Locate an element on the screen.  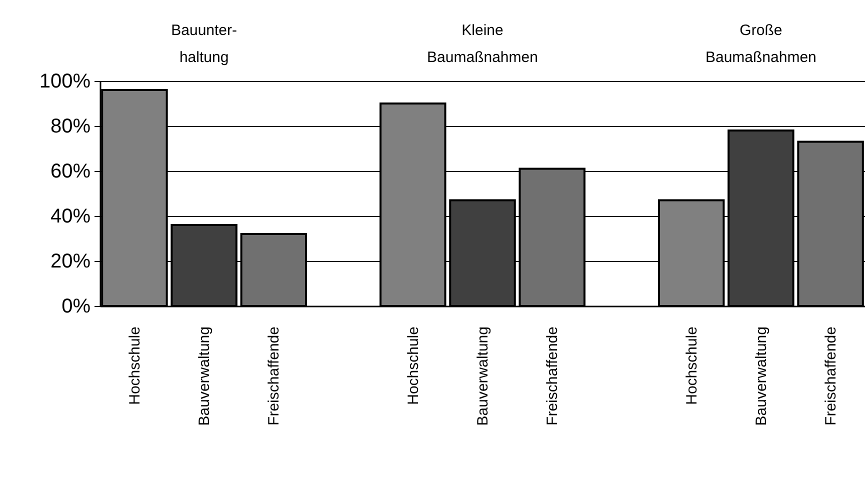
y-tick-label: 80% is located at coordinates (70, 127).